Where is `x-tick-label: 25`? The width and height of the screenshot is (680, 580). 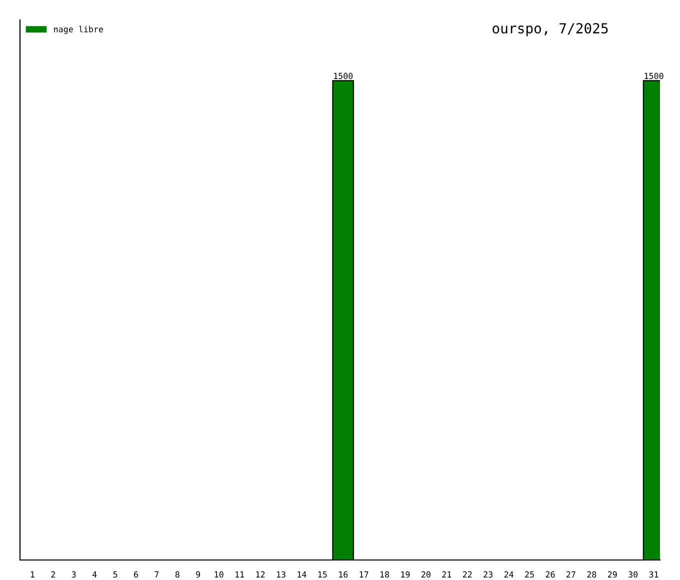 x-tick-label: 25 is located at coordinates (529, 574).